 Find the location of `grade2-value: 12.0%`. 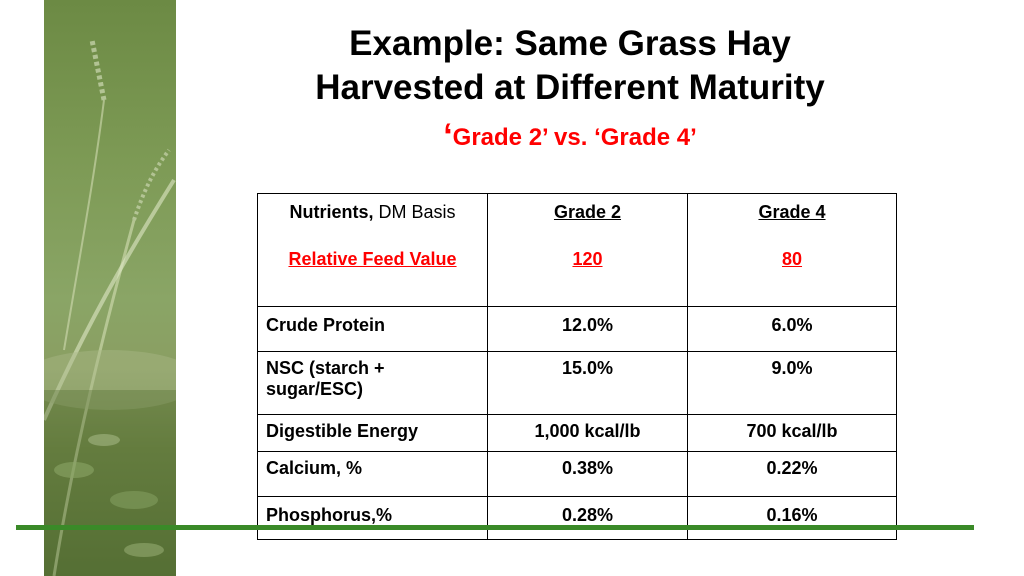

grade2-value: 12.0% is located at coordinates (587, 329).